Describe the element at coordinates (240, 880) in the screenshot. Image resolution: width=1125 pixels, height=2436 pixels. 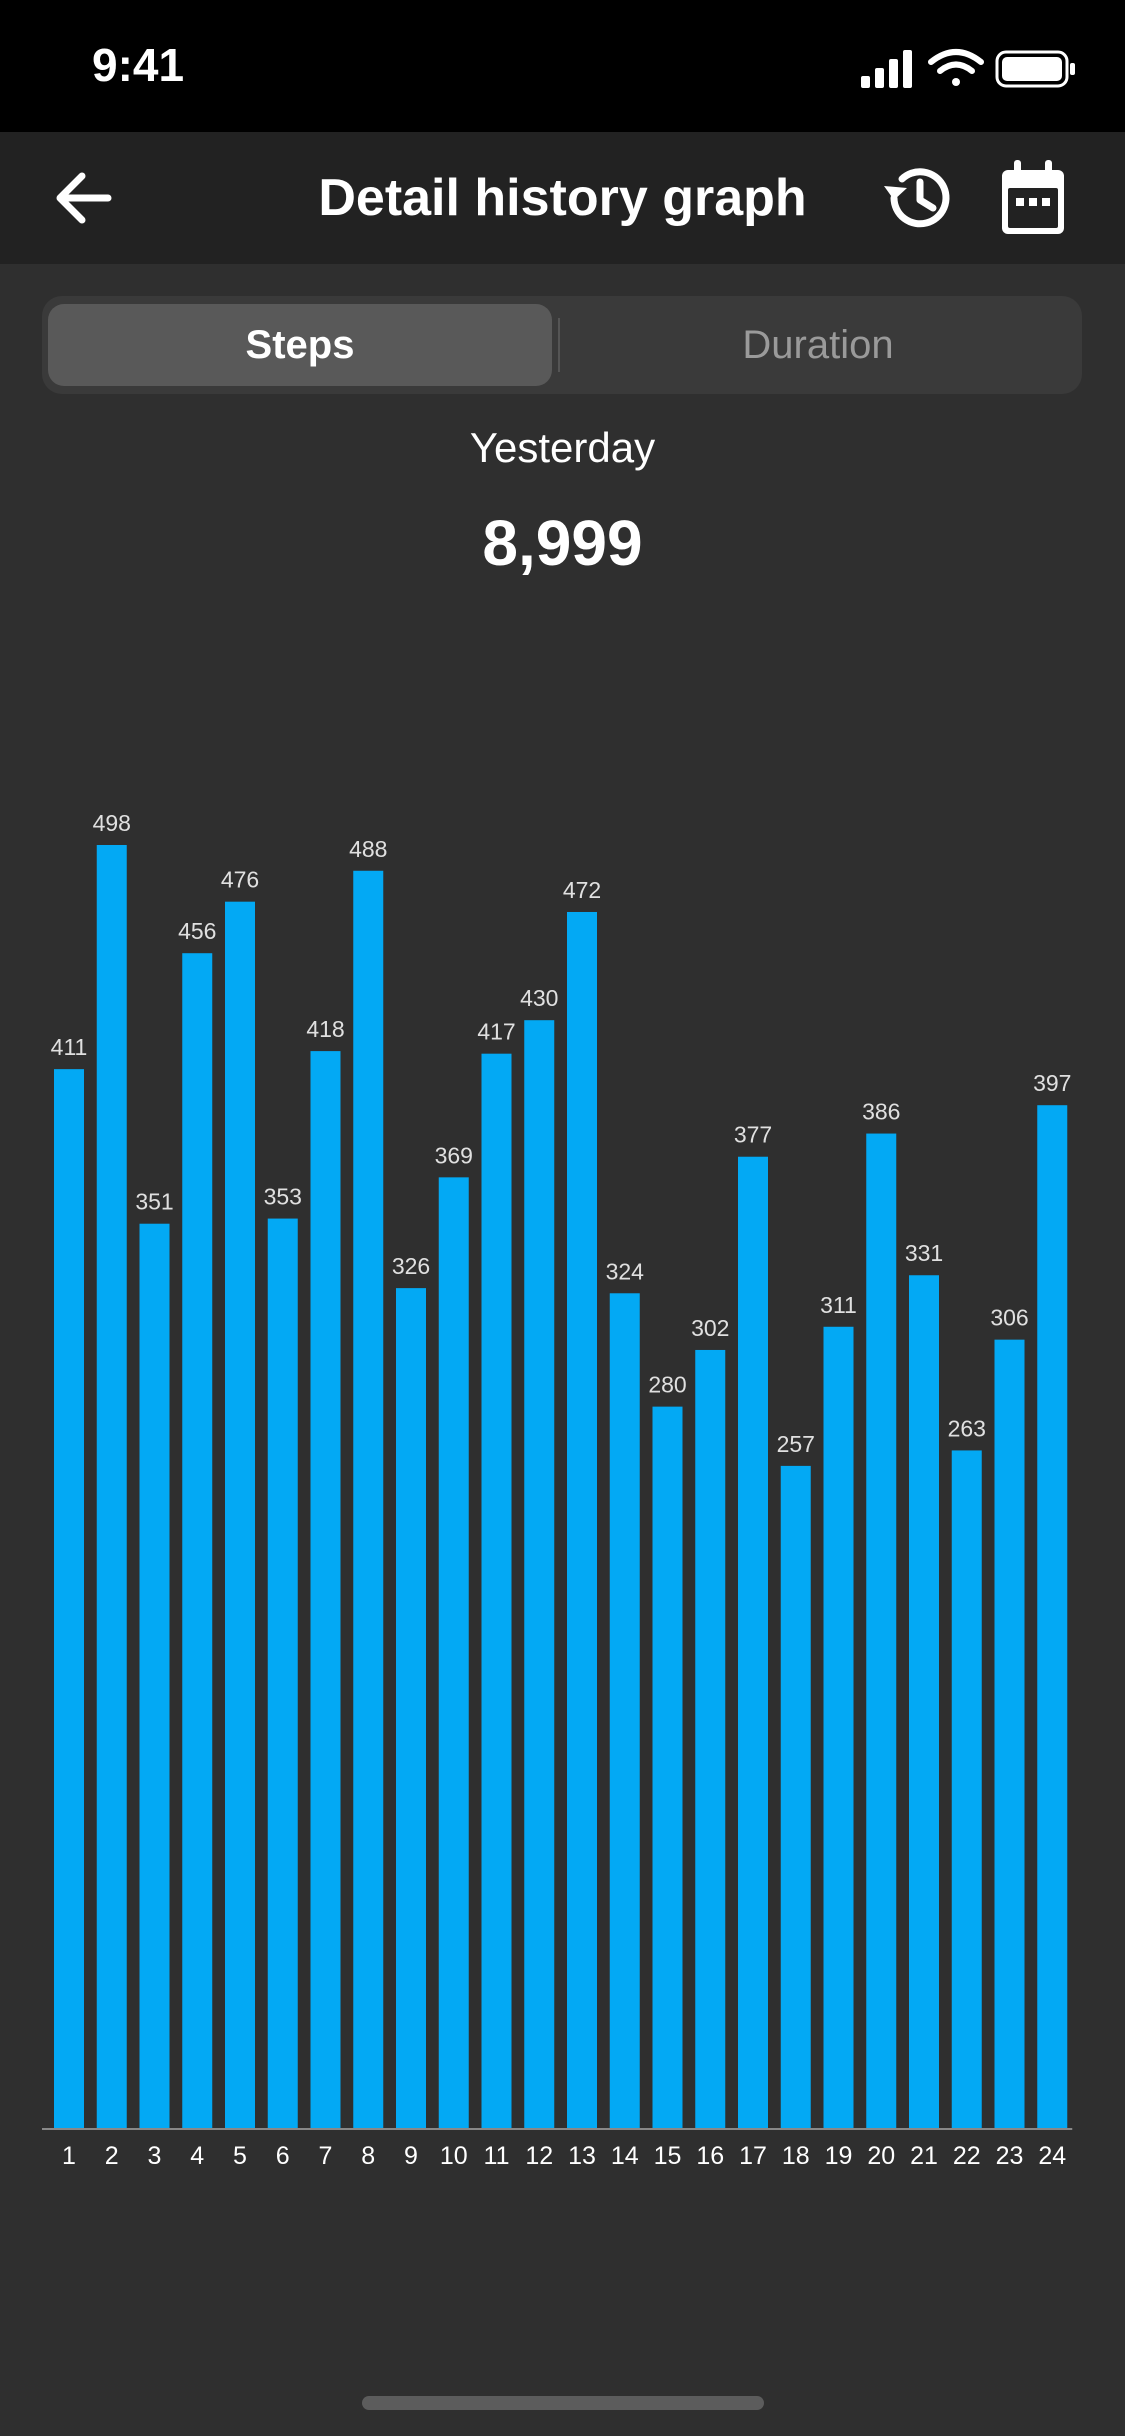
I see `data-label-5: 476` at that location.